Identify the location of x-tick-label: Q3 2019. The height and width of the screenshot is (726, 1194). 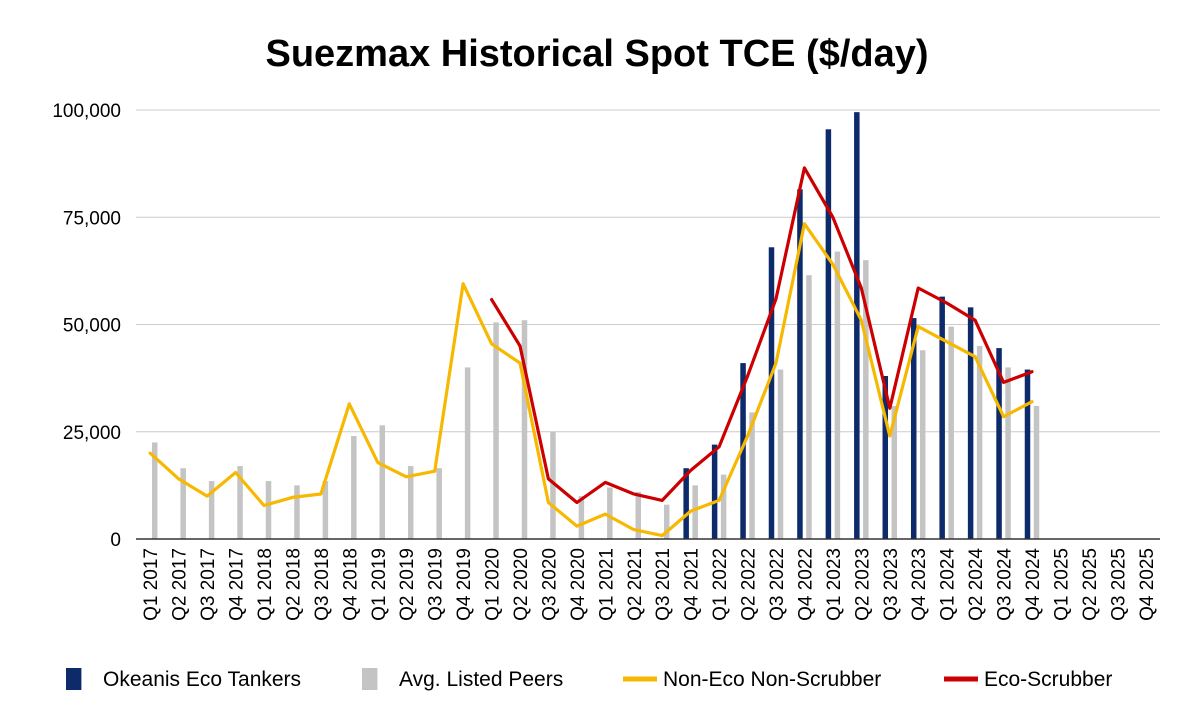
(436, 584).